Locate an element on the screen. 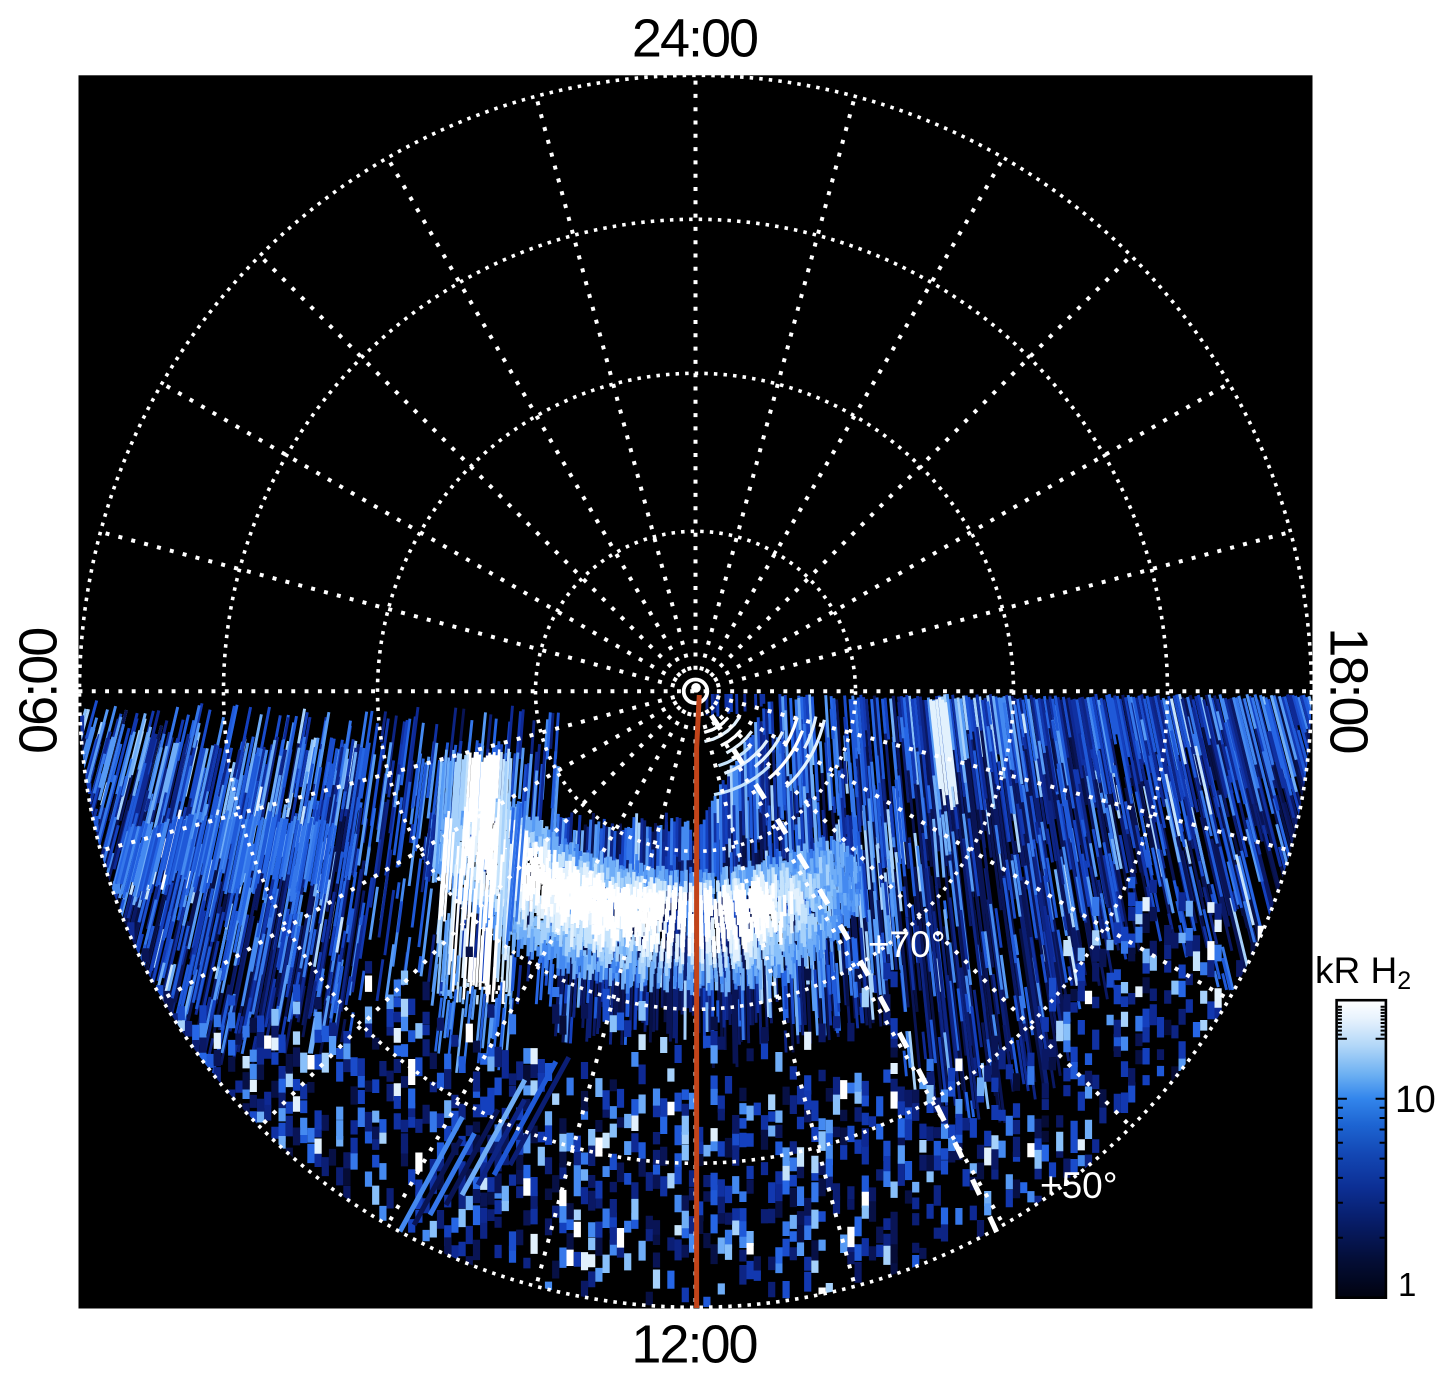 The image size is (1447, 1384). svg-text: kR H2 is located at coordinates (1363, 972).